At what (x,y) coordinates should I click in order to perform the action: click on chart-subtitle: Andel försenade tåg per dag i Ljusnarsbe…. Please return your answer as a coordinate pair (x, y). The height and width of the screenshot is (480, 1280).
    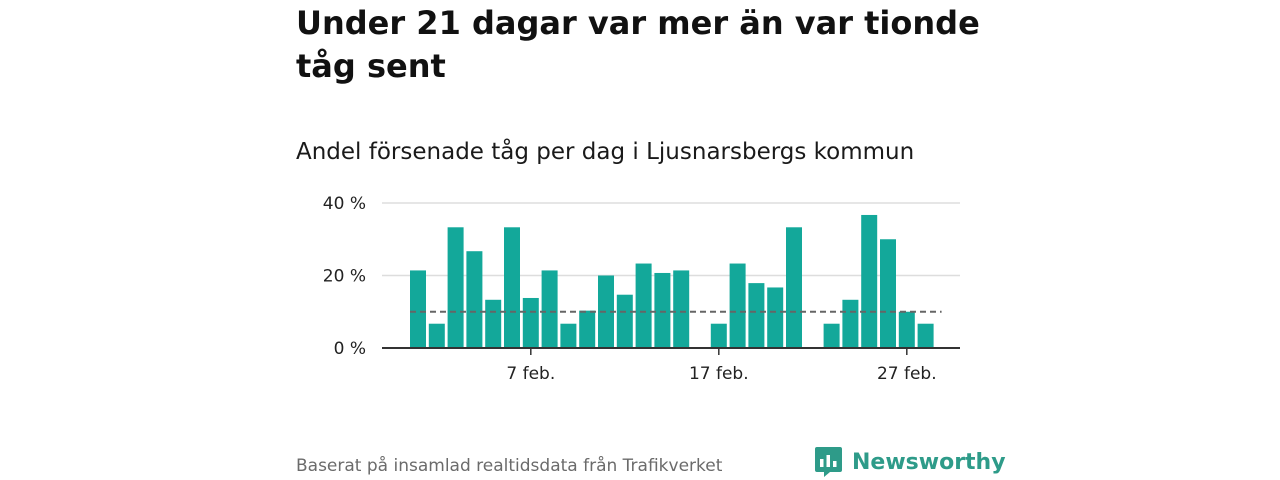
    Looking at the image, I should click on (605, 152).